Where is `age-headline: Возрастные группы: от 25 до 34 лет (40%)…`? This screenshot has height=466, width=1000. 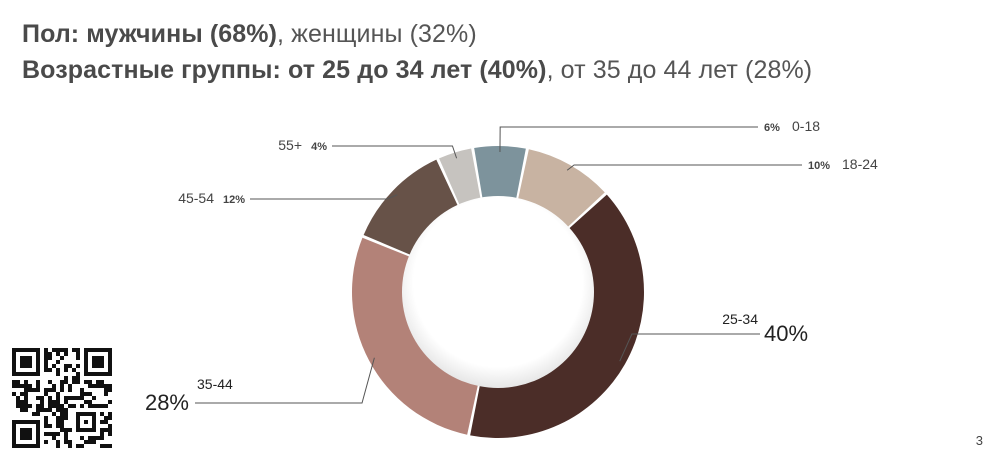
age-headline: Возрастные группы: от 25 до 34 лет (40%)… is located at coordinates (417, 70).